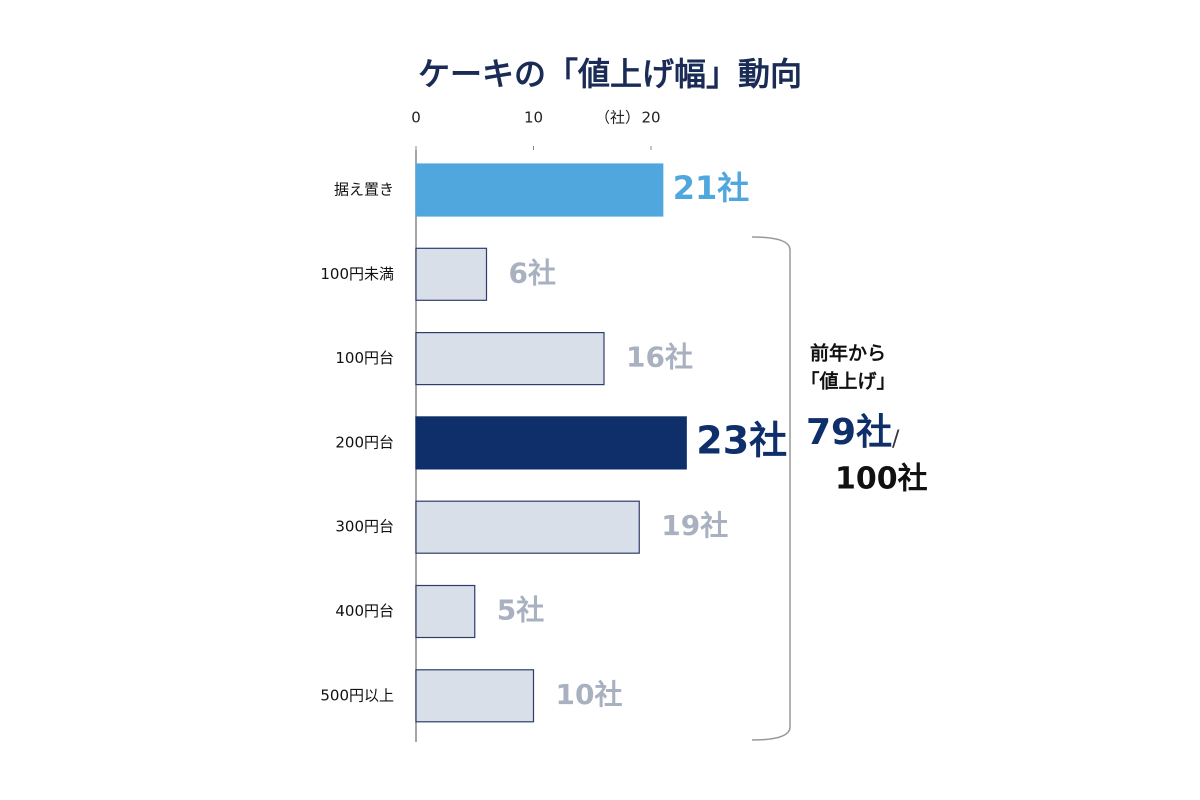 The image size is (1200, 800). What do you see at coordinates (357, 274) in the screenshot?
I see `y-tick-label: 100円未満` at bounding box center [357, 274].